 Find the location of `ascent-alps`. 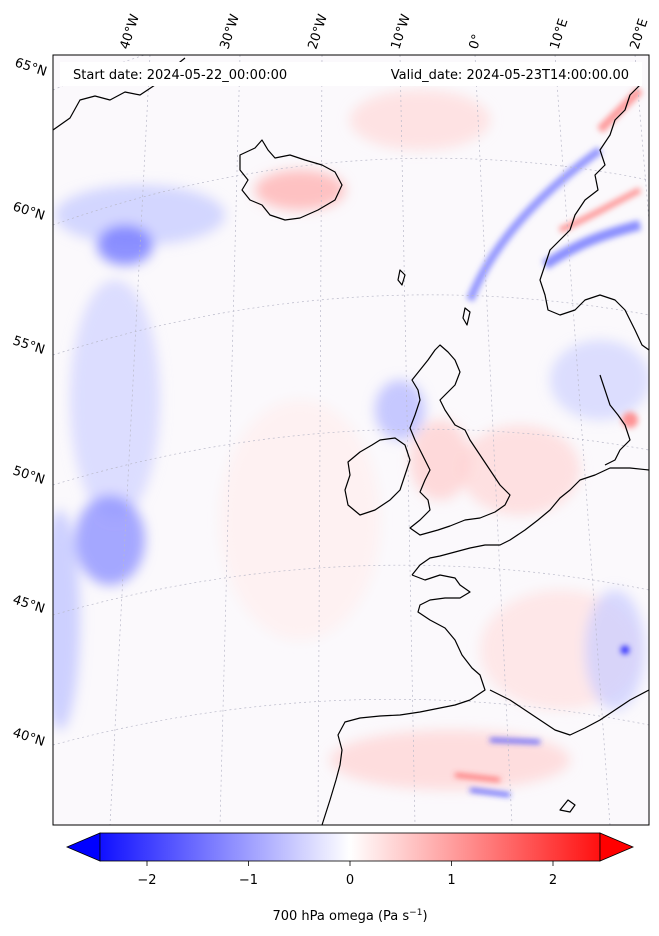

ascent-alps is located at coordinates (615, 650).